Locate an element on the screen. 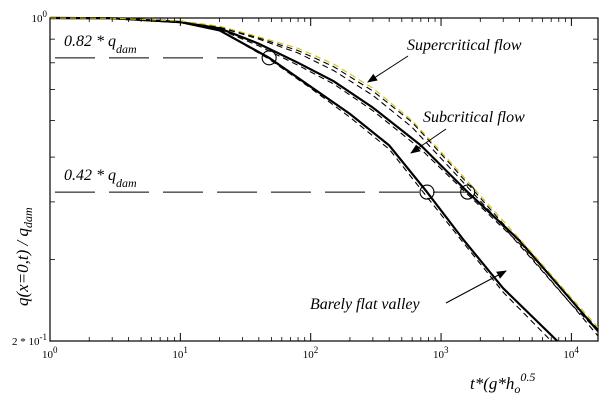 Image resolution: width=610 pixels, height=397 pixels. annotation-label: Subcritical flow is located at coordinates (474, 117).